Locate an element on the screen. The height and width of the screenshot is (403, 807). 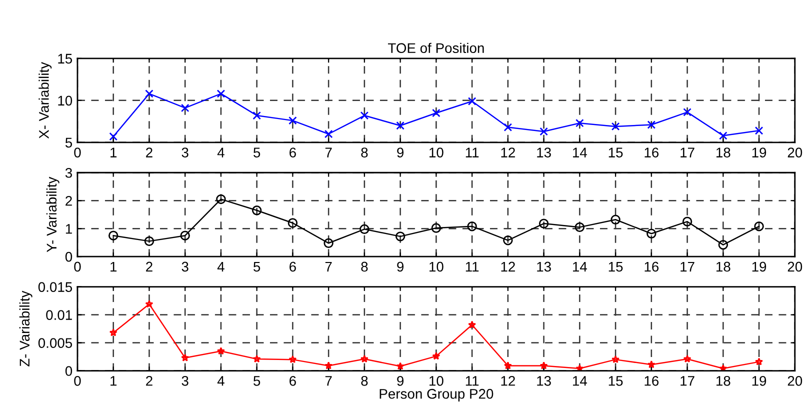
y-tick-label: 1 is located at coordinates (69, 229).